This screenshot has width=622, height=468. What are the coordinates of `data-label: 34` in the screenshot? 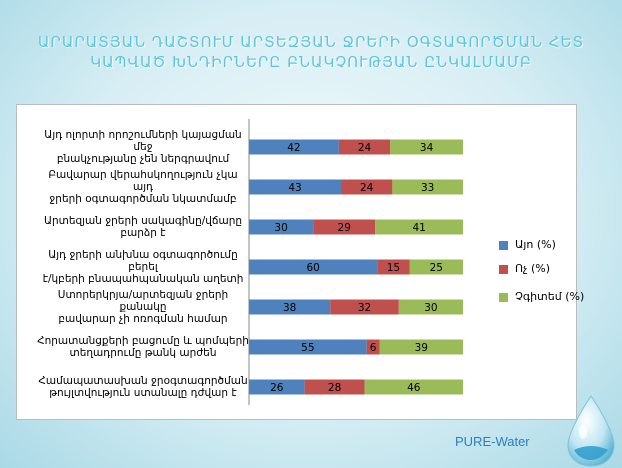 It's located at (427, 148).